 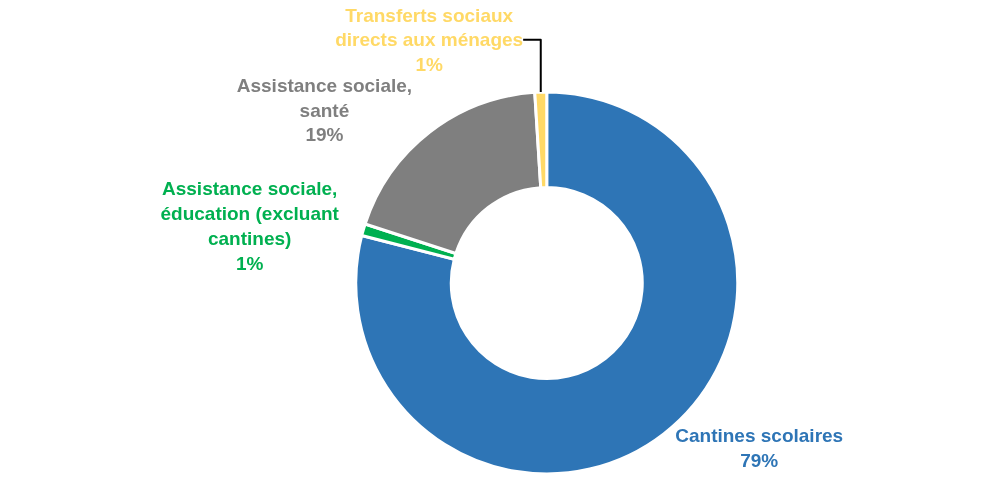 What do you see at coordinates (759, 436) in the screenshot?
I see `slice-label: Cantines scolaires` at bounding box center [759, 436].